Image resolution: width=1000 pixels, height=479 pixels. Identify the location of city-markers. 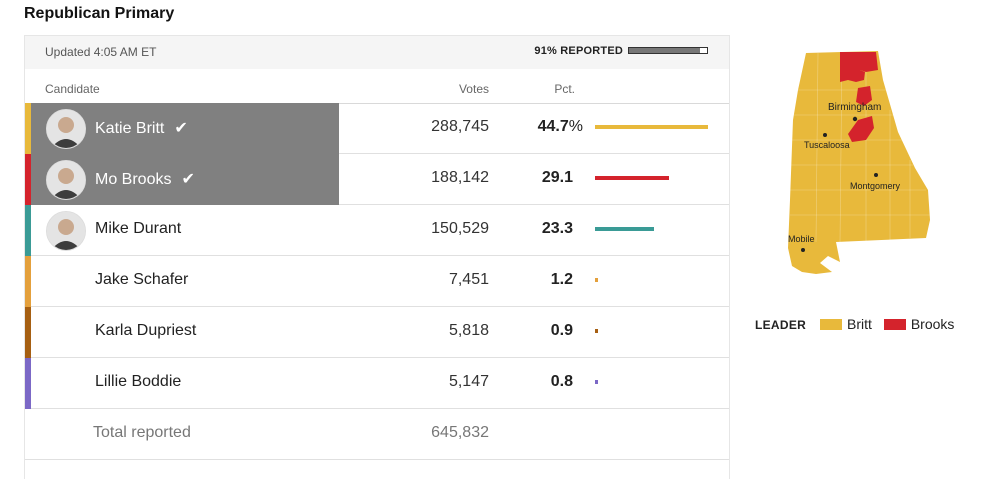
(839, 184).